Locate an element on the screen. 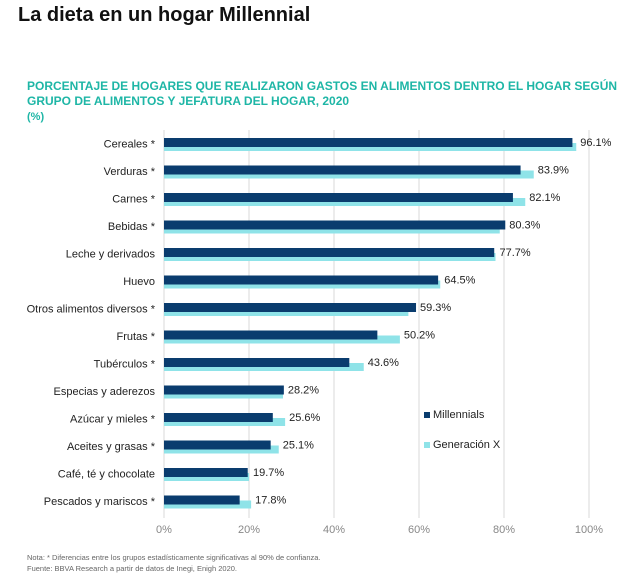 The height and width of the screenshot is (584, 639). data-label: 25.1% is located at coordinates (298, 446).